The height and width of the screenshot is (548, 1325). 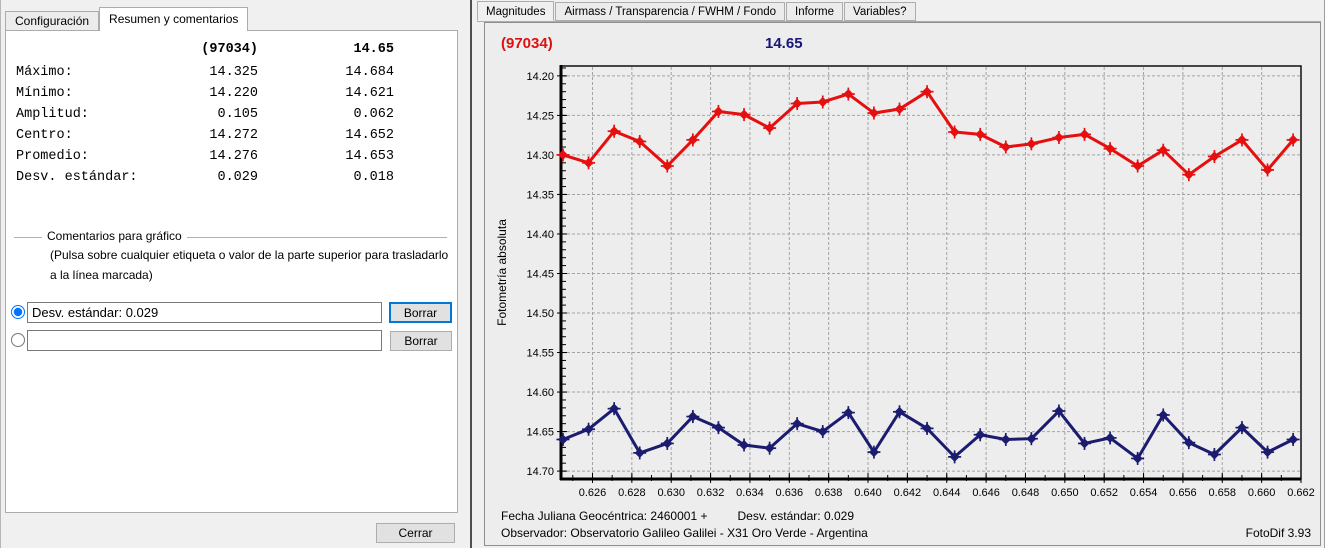 What do you see at coordinates (880, 11) in the screenshot?
I see `tab-variables: Variables?` at bounding box center [880, 11].